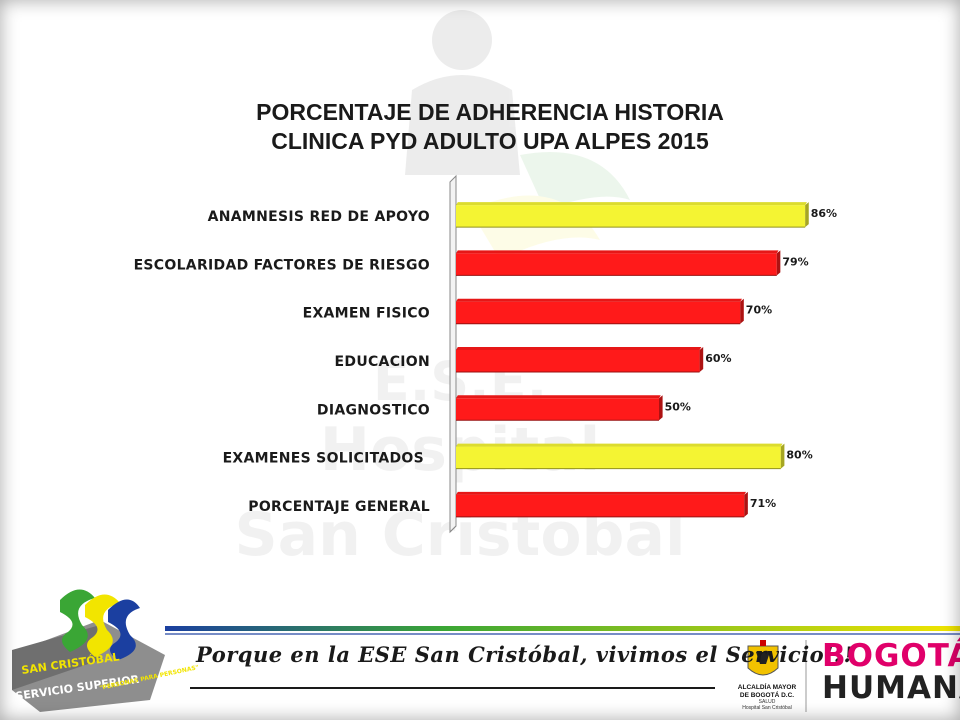 Image resolution: width=960 pixels, height=720 pixels. What do you see at coordinates (282, 265) in the screenshot?
I see `category-label-2: ESCOLARIDAD FACTORES DE RIESGO` at bounding box center [282, 265].